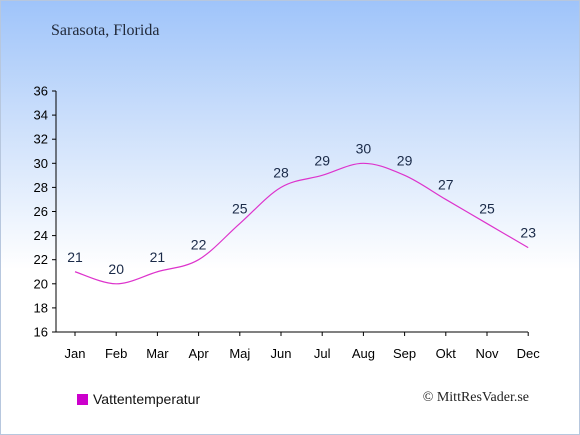  I want to click on x-tick-label: Nov, so click(487, 353).